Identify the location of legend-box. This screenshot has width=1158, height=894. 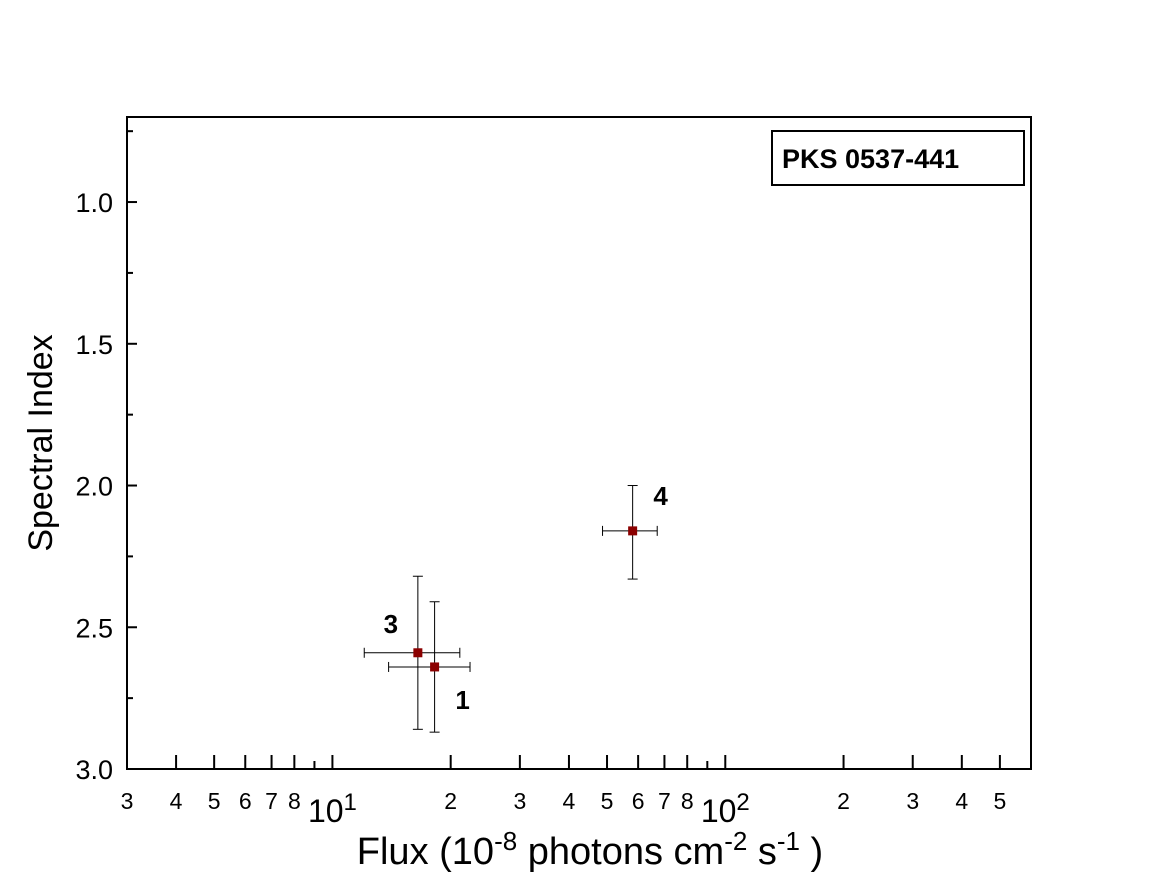
(898, 158).